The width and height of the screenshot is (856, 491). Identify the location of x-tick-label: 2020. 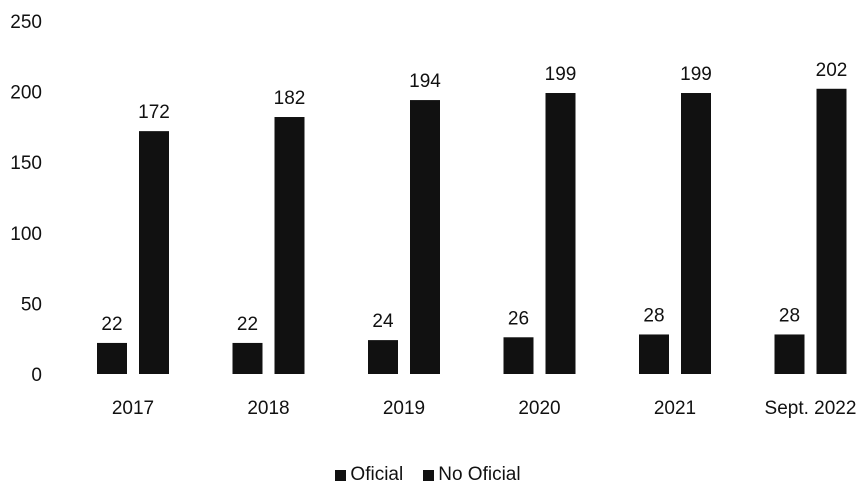
(539, 408).